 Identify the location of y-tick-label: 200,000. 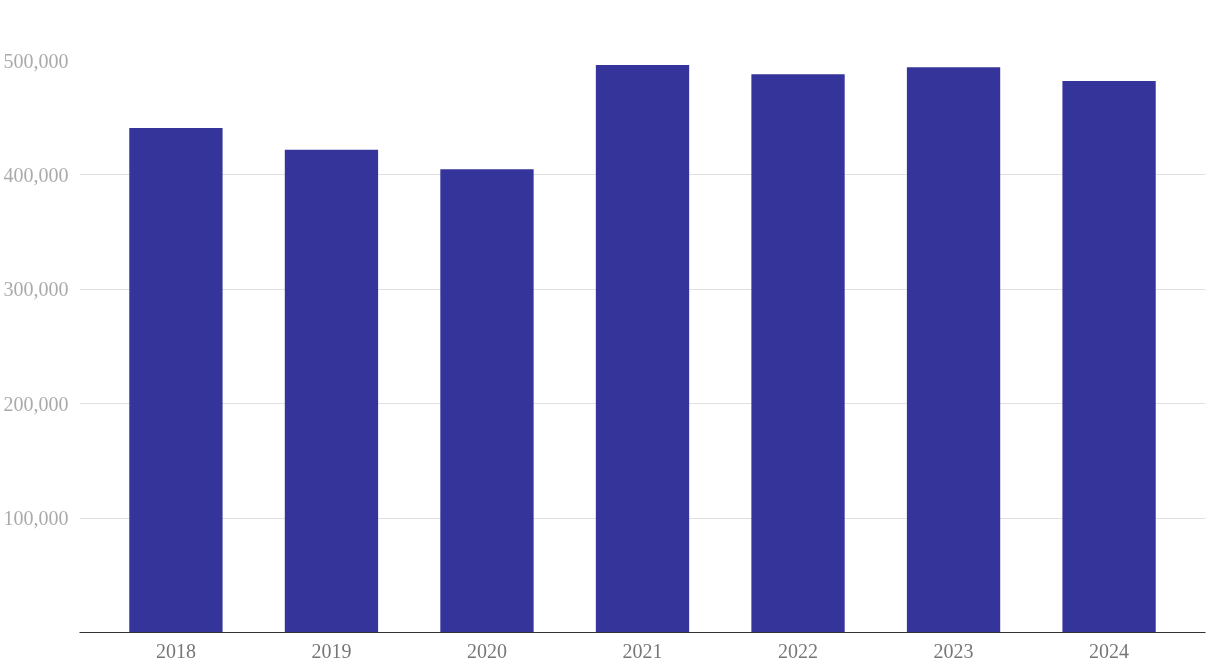
(36, 403).